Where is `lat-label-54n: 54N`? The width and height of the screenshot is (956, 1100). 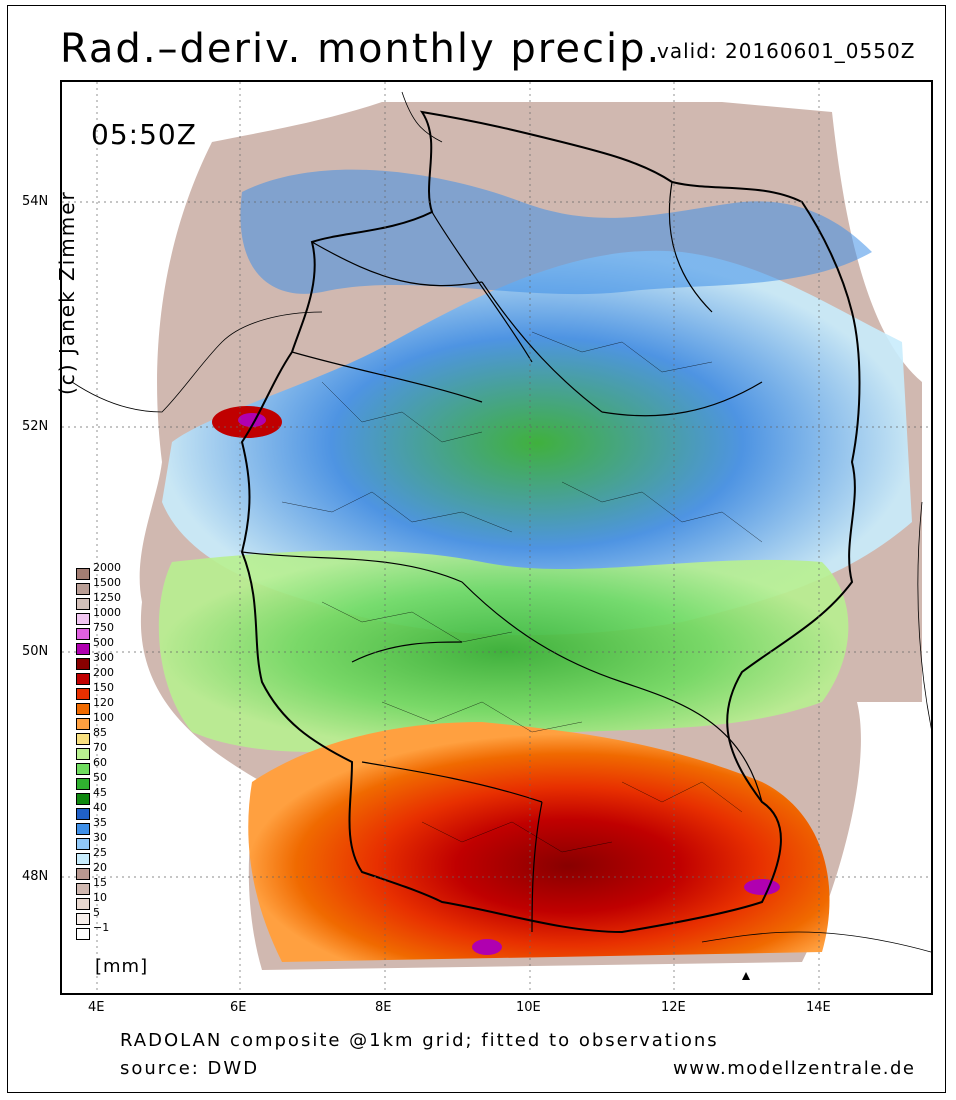
lat-label-54n: 54N is located at coordinates (35, 201).